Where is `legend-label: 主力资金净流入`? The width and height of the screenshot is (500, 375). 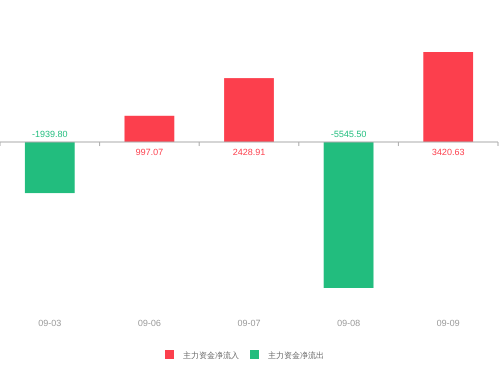
legend-label: 主力资金净流入 is located at coordinates (211, 355).